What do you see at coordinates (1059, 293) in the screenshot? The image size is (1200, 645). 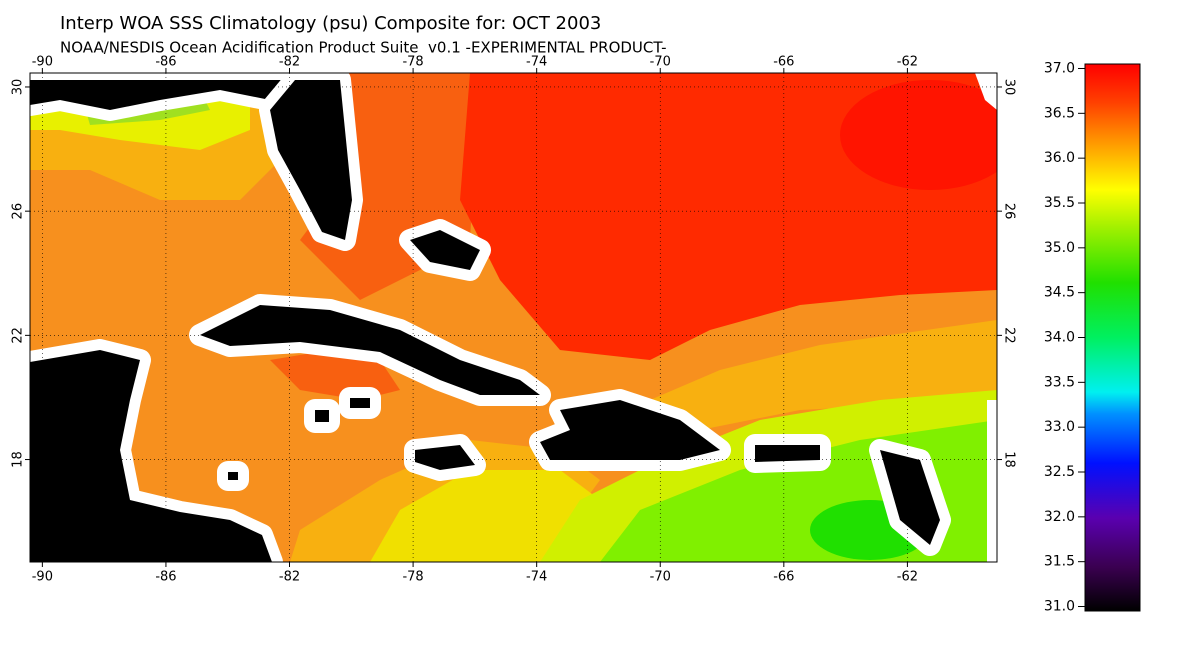 I see `colorbar-tick-label: 34.5` at bounding box center [1059, 293].